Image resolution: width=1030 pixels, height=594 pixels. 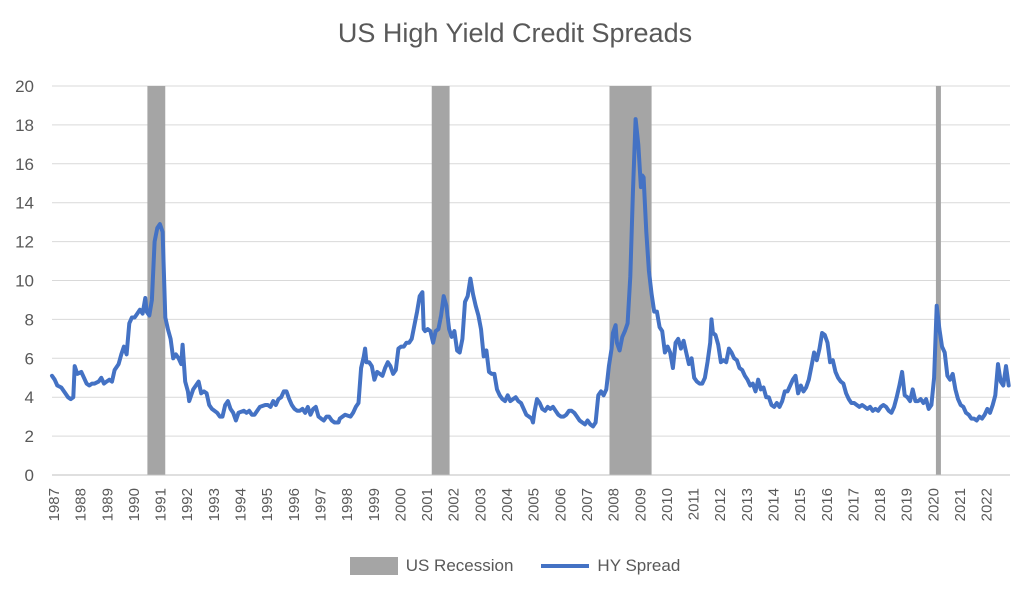 What do you see at coordinates (515, 566) in the screenshot?
I see `legend: US Recession HY Spread` at bounding box center [515, 566].